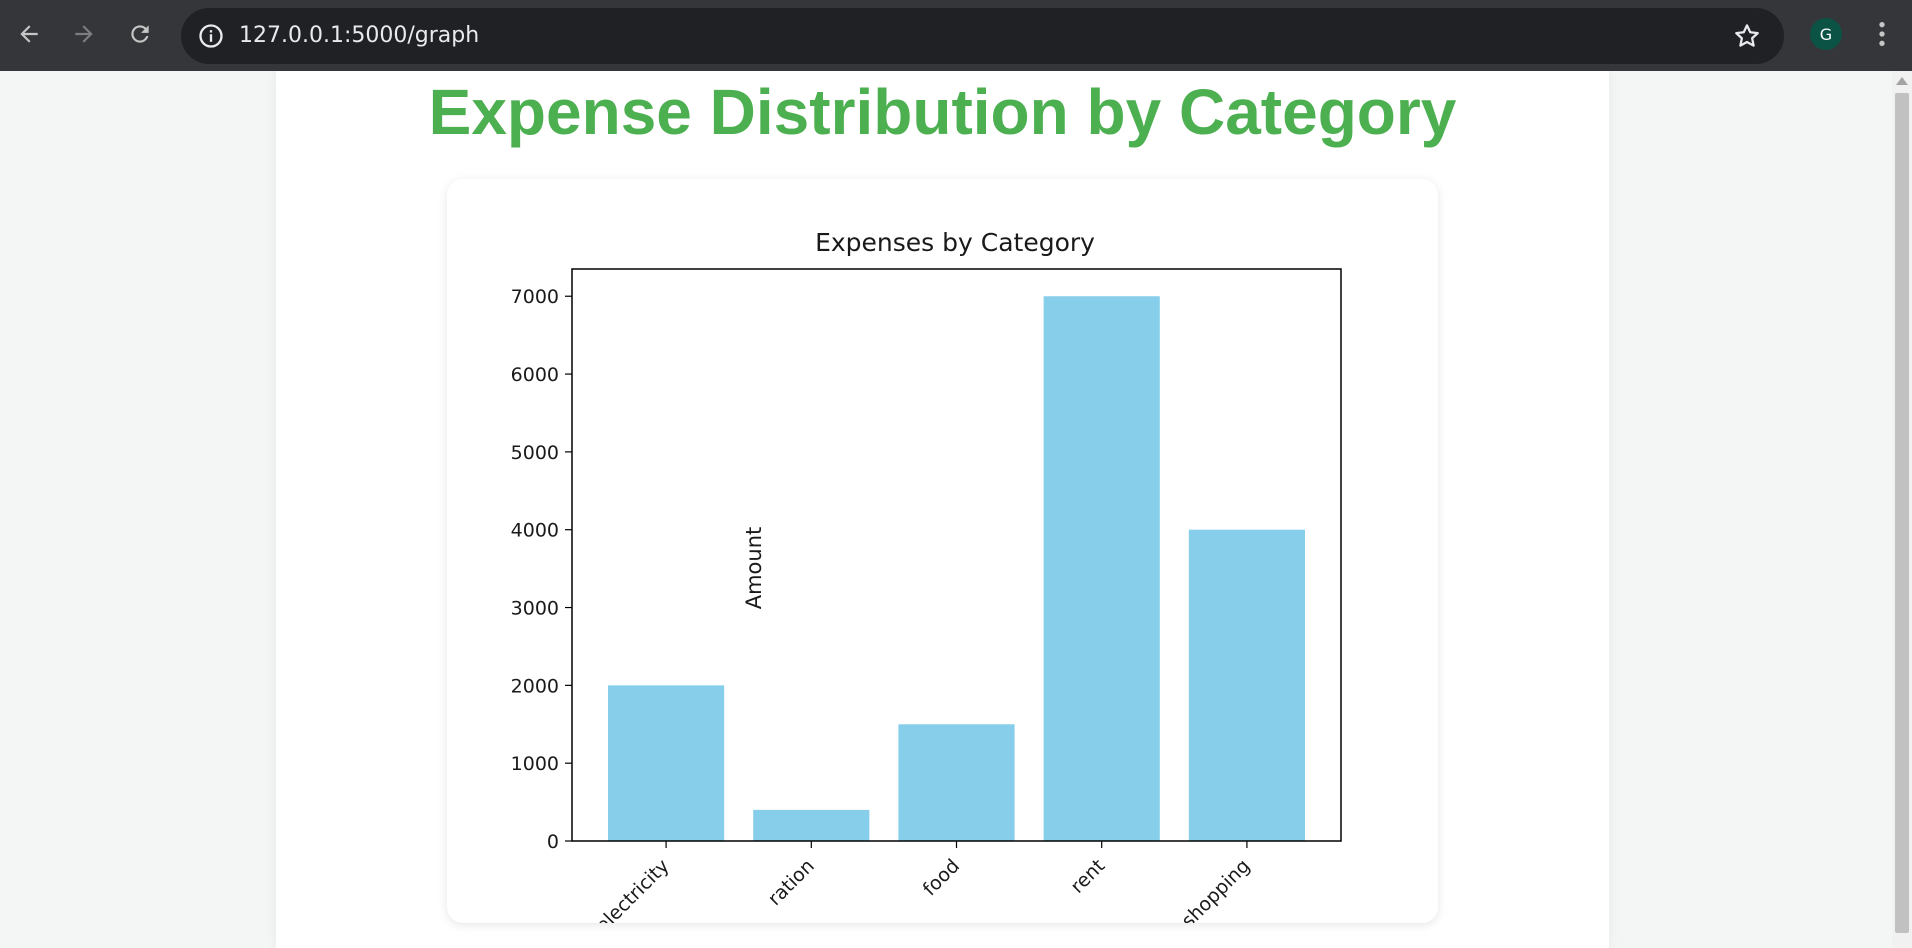 This screenshot has width=1912, height=948. What do you see at coordinates (1902, 513) in the screenshot?
I see `scrollbar-thumb` at bounding box center [1902, 513].